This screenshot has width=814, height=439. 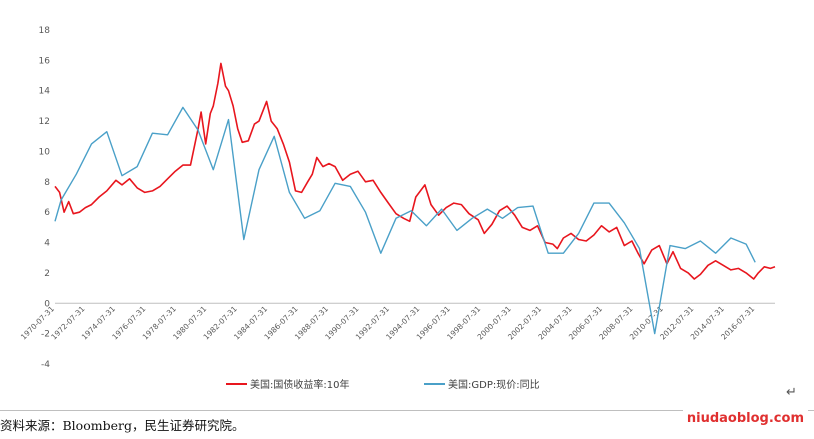 What do you see at coordinates (122, 425) in the screenshot?
I see `source-note: 资料来源：Bloomberg，民生证券研究院。` at bounding box center [122, 425].